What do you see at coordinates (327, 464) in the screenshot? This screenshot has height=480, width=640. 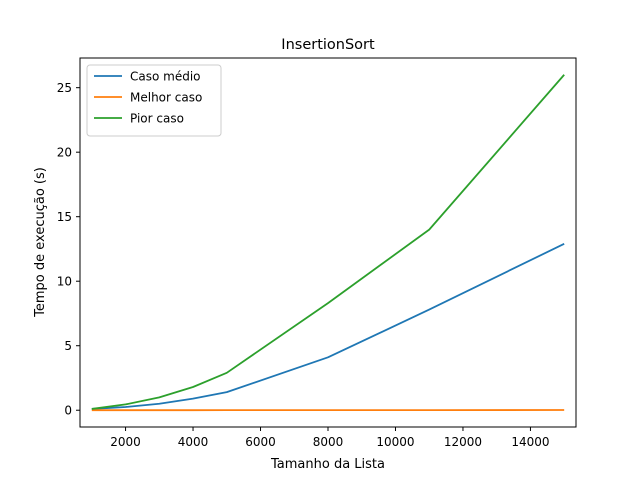 I see `x-axis-label: Tamanho da Lista` at bounding box center [327, 464].